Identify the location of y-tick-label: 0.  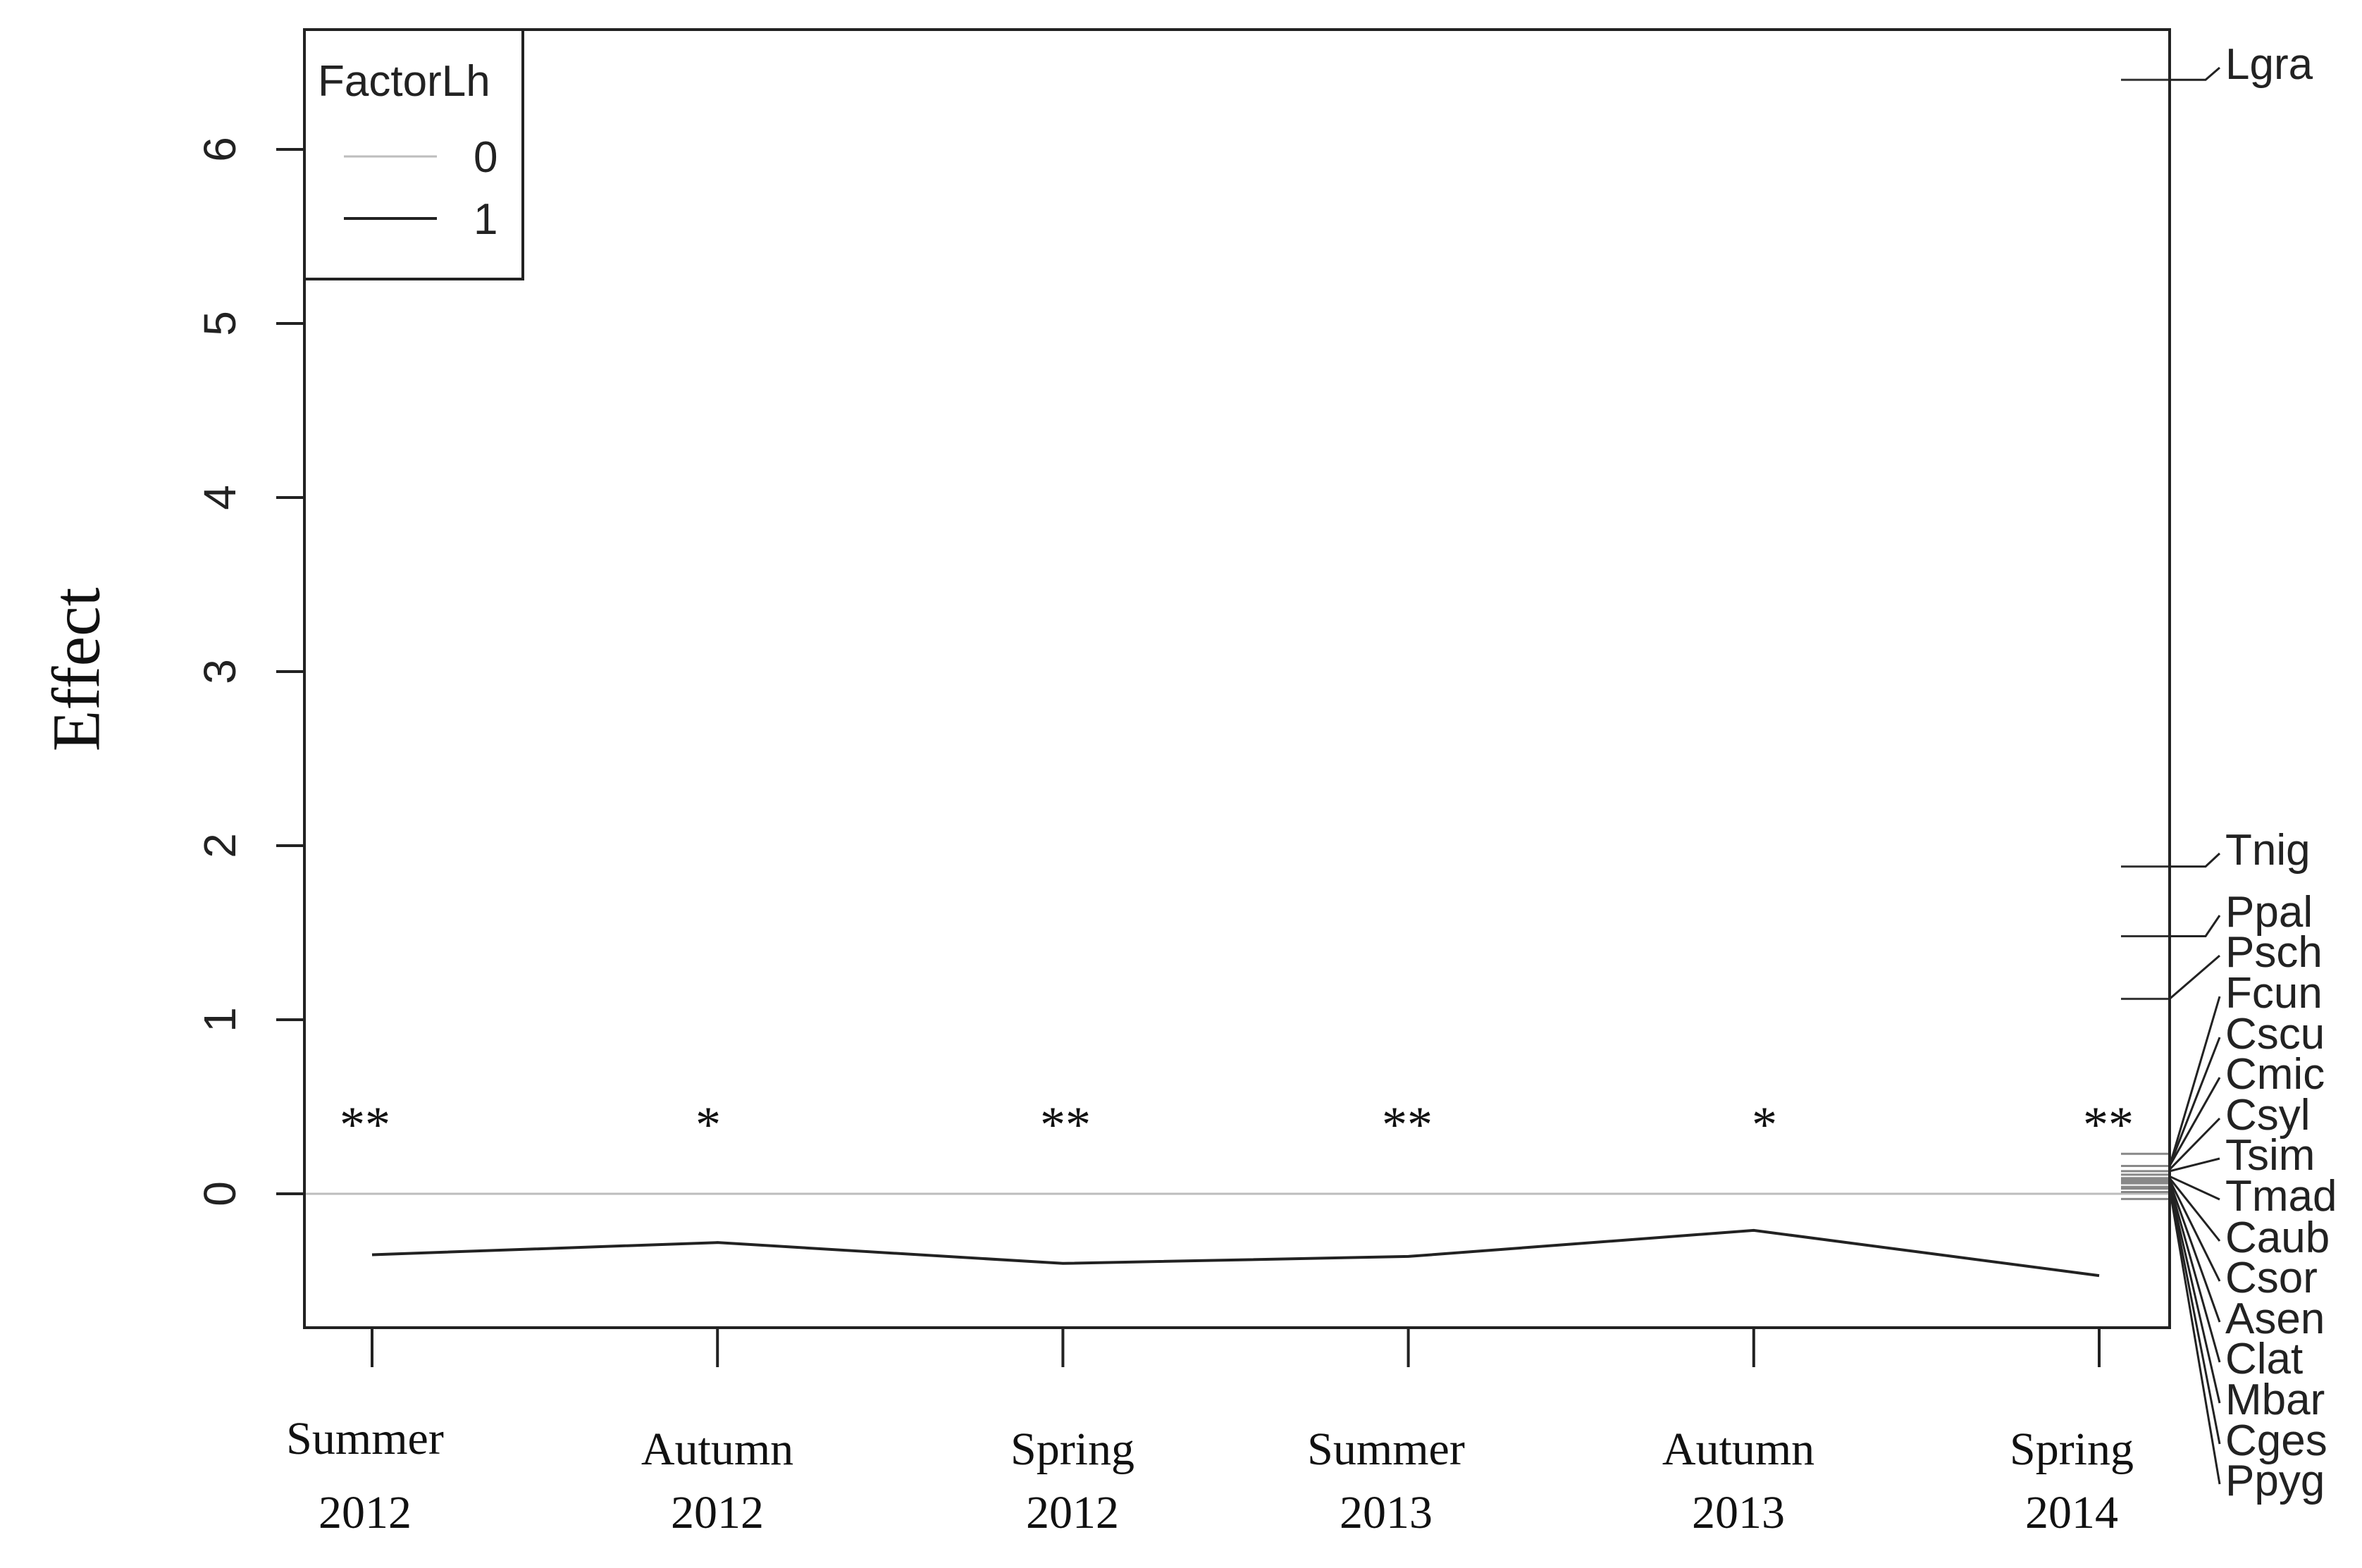
(219, 1193).